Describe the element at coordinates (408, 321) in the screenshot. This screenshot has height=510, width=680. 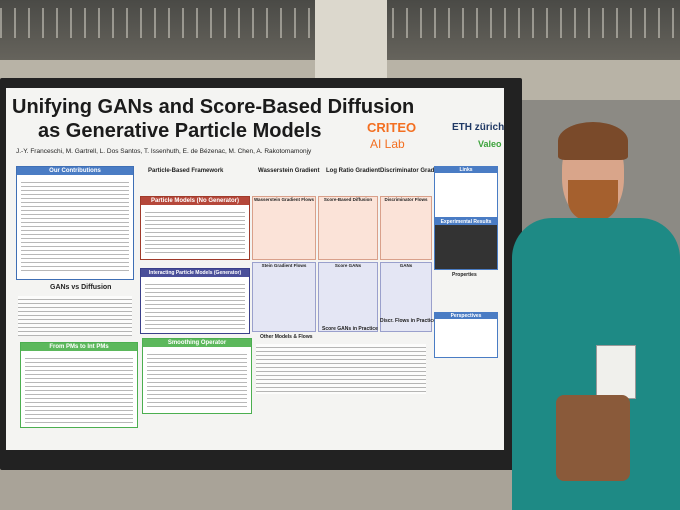
I see `section-header: Discr. Flows in Practice` at that location.